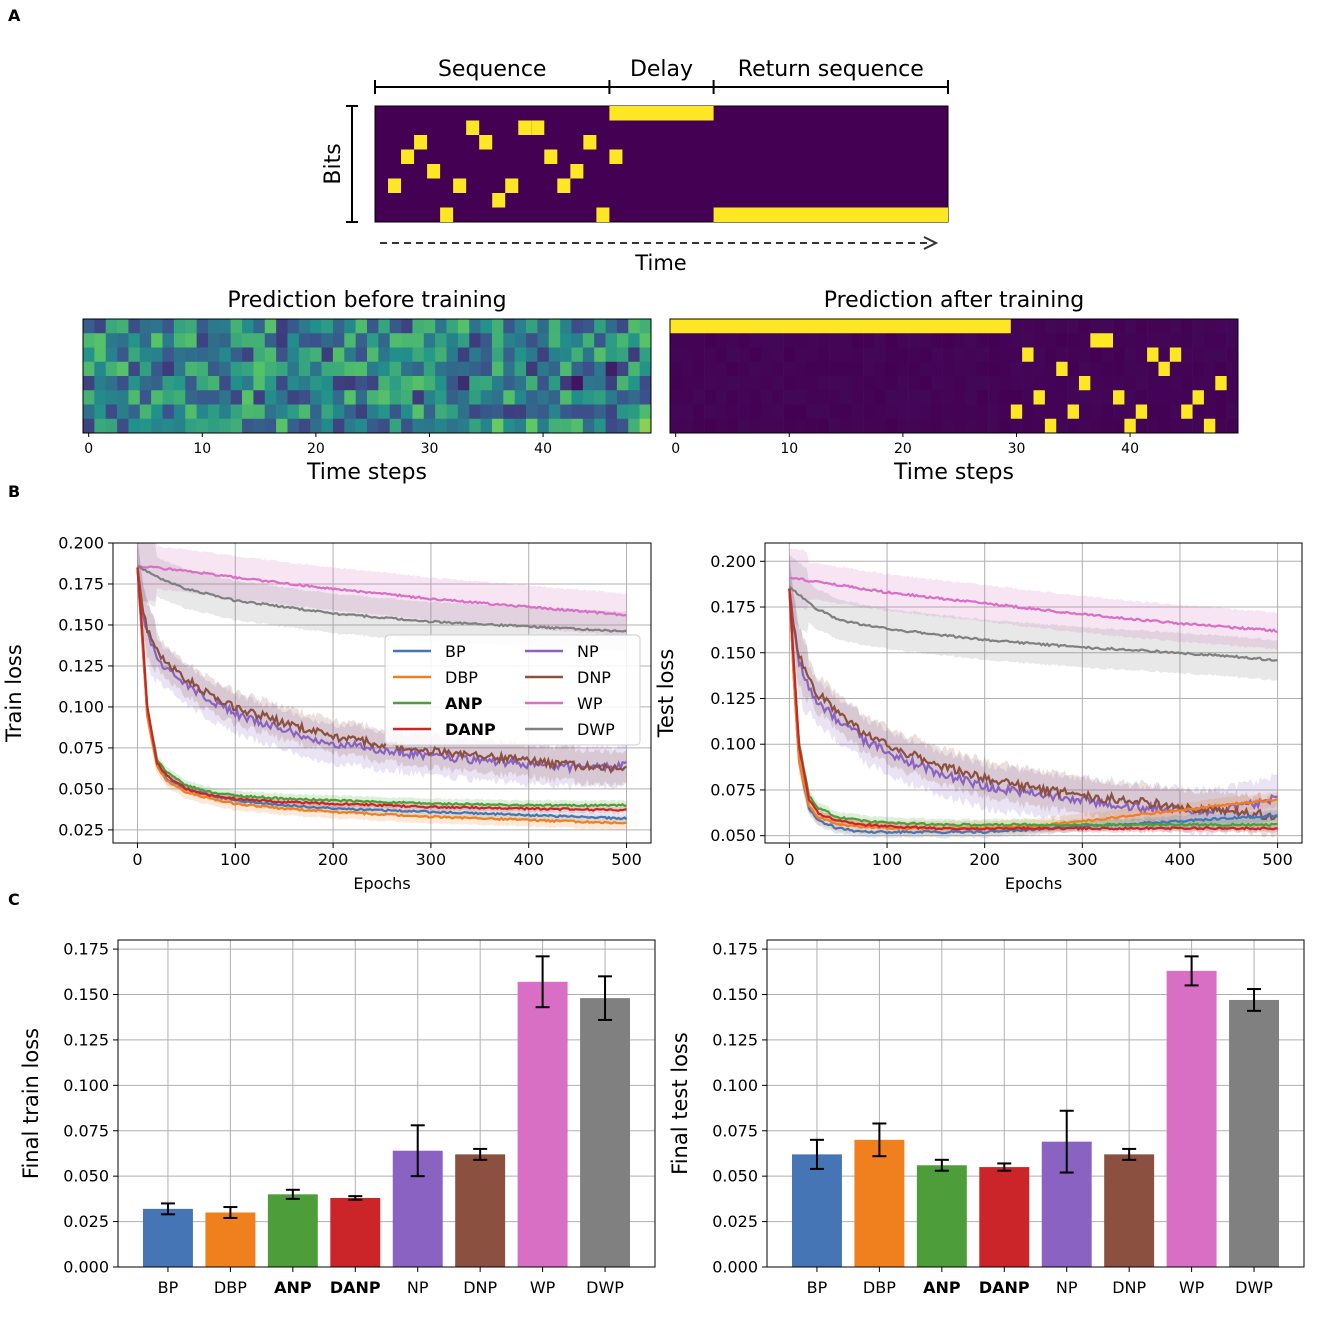 The height and width of the screenshot is (1317, 1325). I want to click on schematic-background, so click(661, 164).